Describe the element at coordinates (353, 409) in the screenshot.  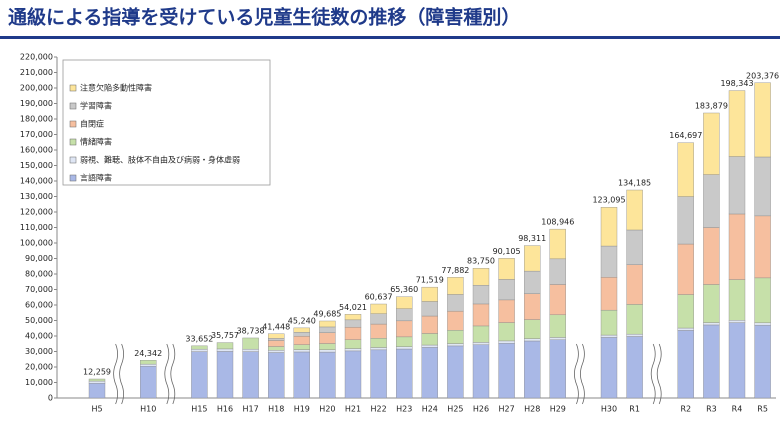
I see `x-tick-label: H21` at that location.